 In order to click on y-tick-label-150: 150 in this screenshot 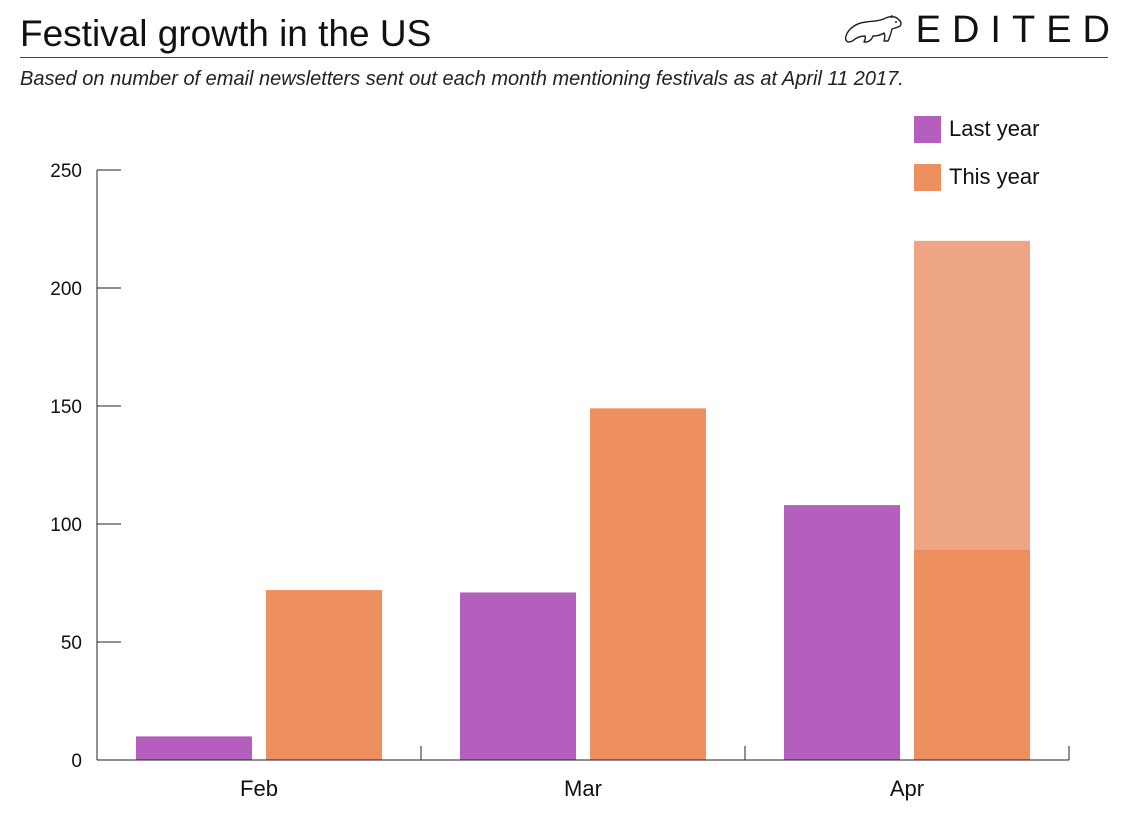, I will do `click(66, 407)`.